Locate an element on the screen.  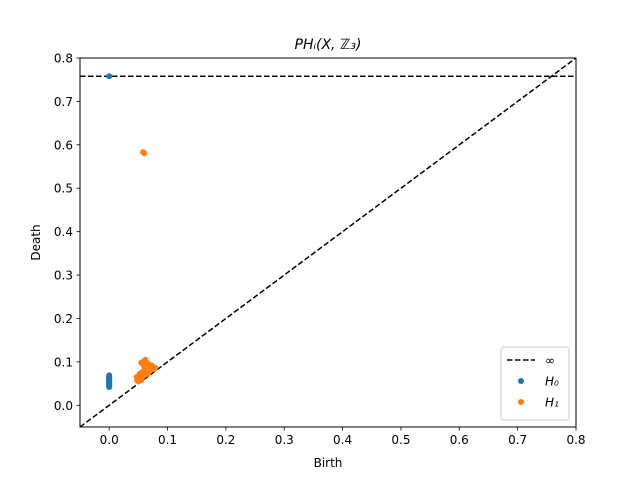
y-tick-label: 0.1 is located at coordinates (63, 362).